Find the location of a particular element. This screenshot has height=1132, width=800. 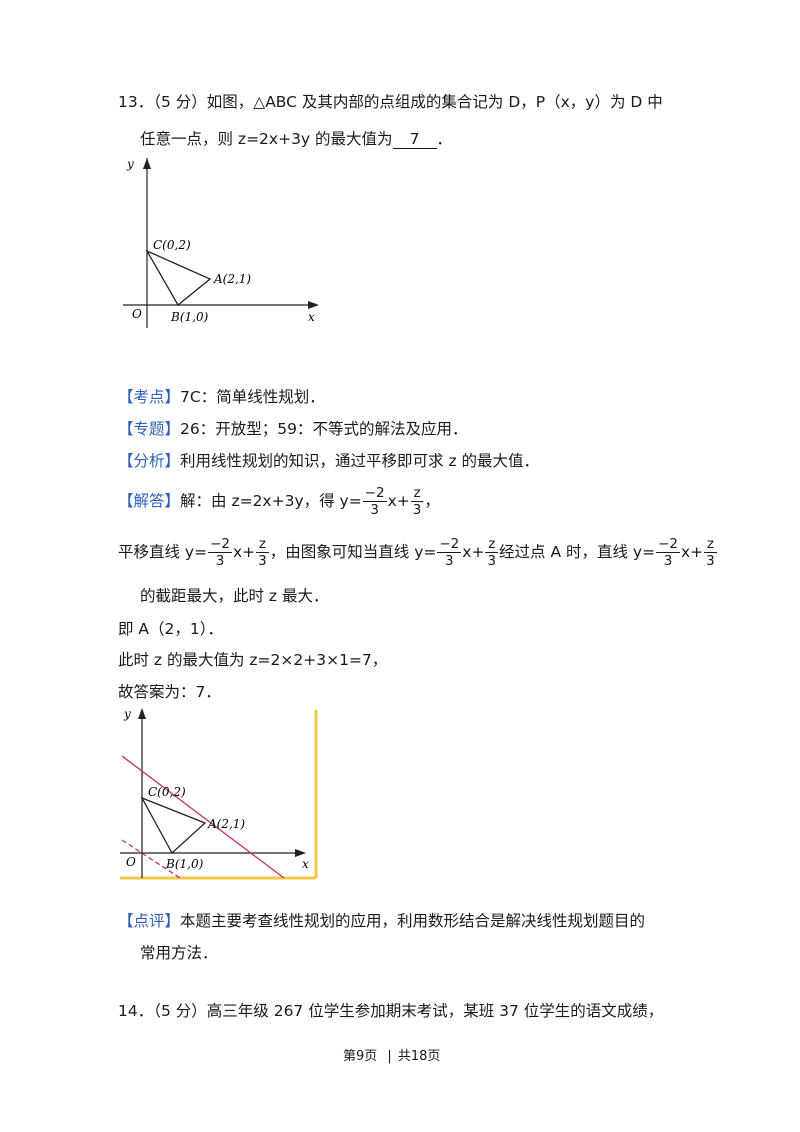

zhuanti-line: 【专题】26：开放型；59：不等式的解法及应用． is located at coordinates (293, 429).